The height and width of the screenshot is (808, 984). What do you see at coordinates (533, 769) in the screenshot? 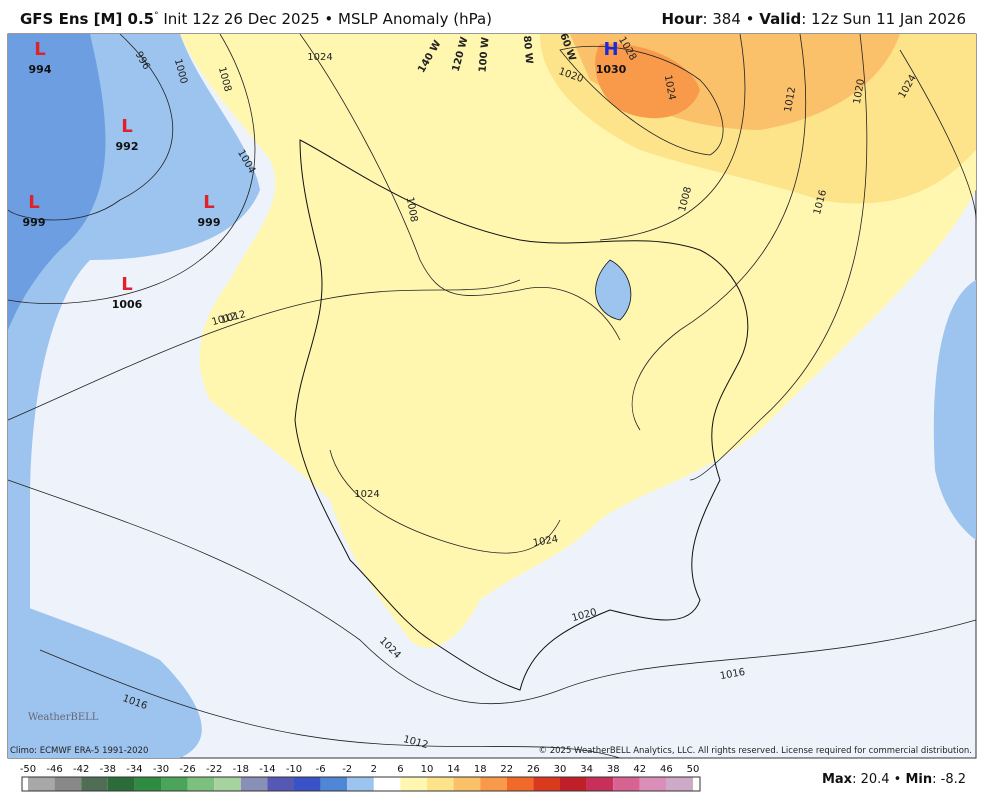
I see `colorbar-tick-label: 26` at bounding box center [533, 769].